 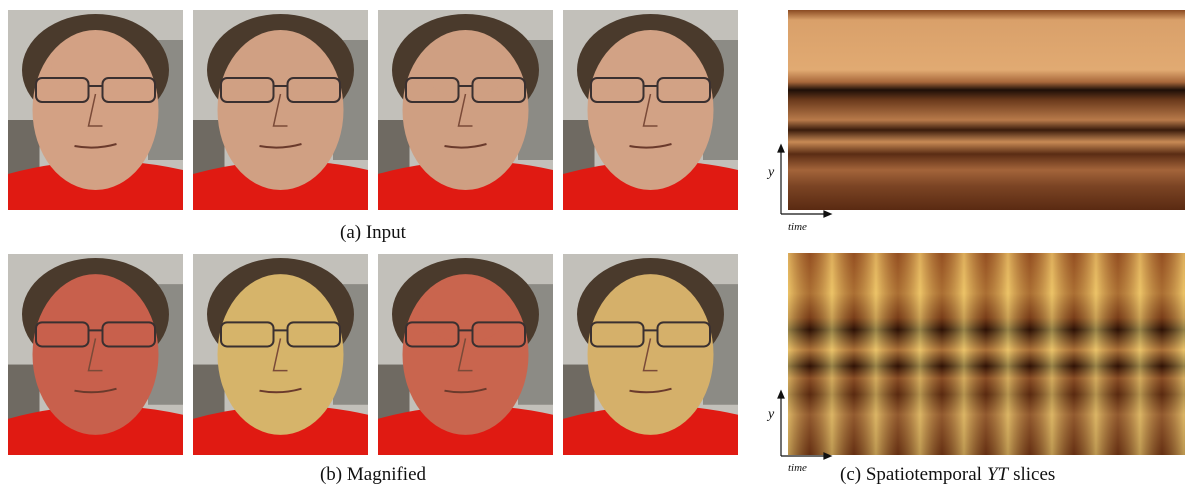 I want to click on caption-part: YT, so click(x=998, y=474).